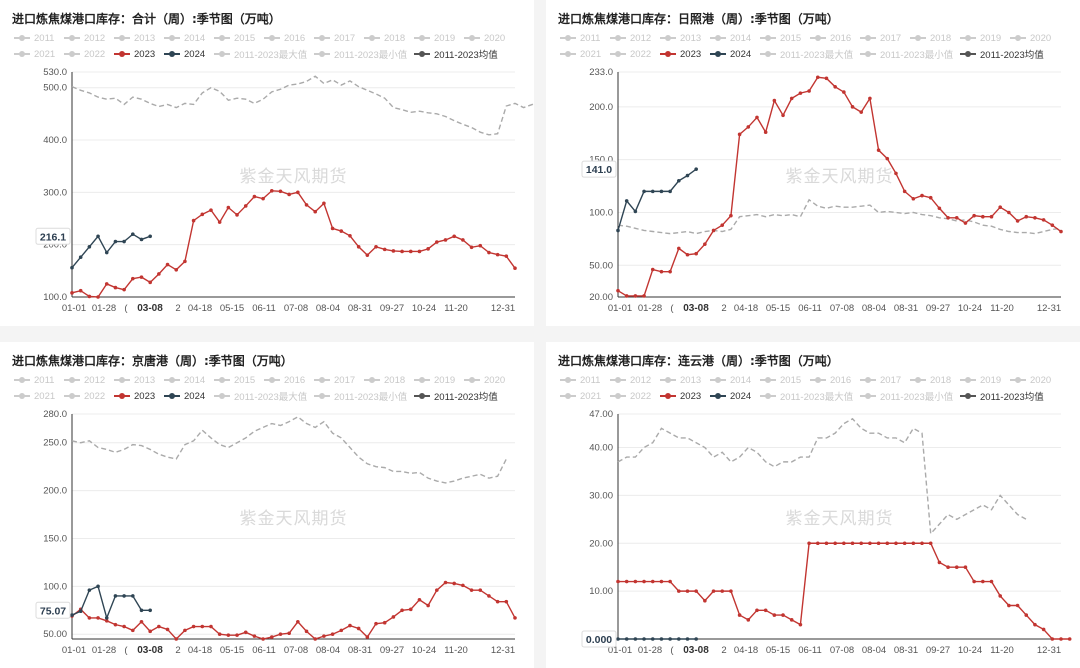 The height and width of the screenshot is (668, 1080). I want to click on legend-label: 2018, so click(941, 38).